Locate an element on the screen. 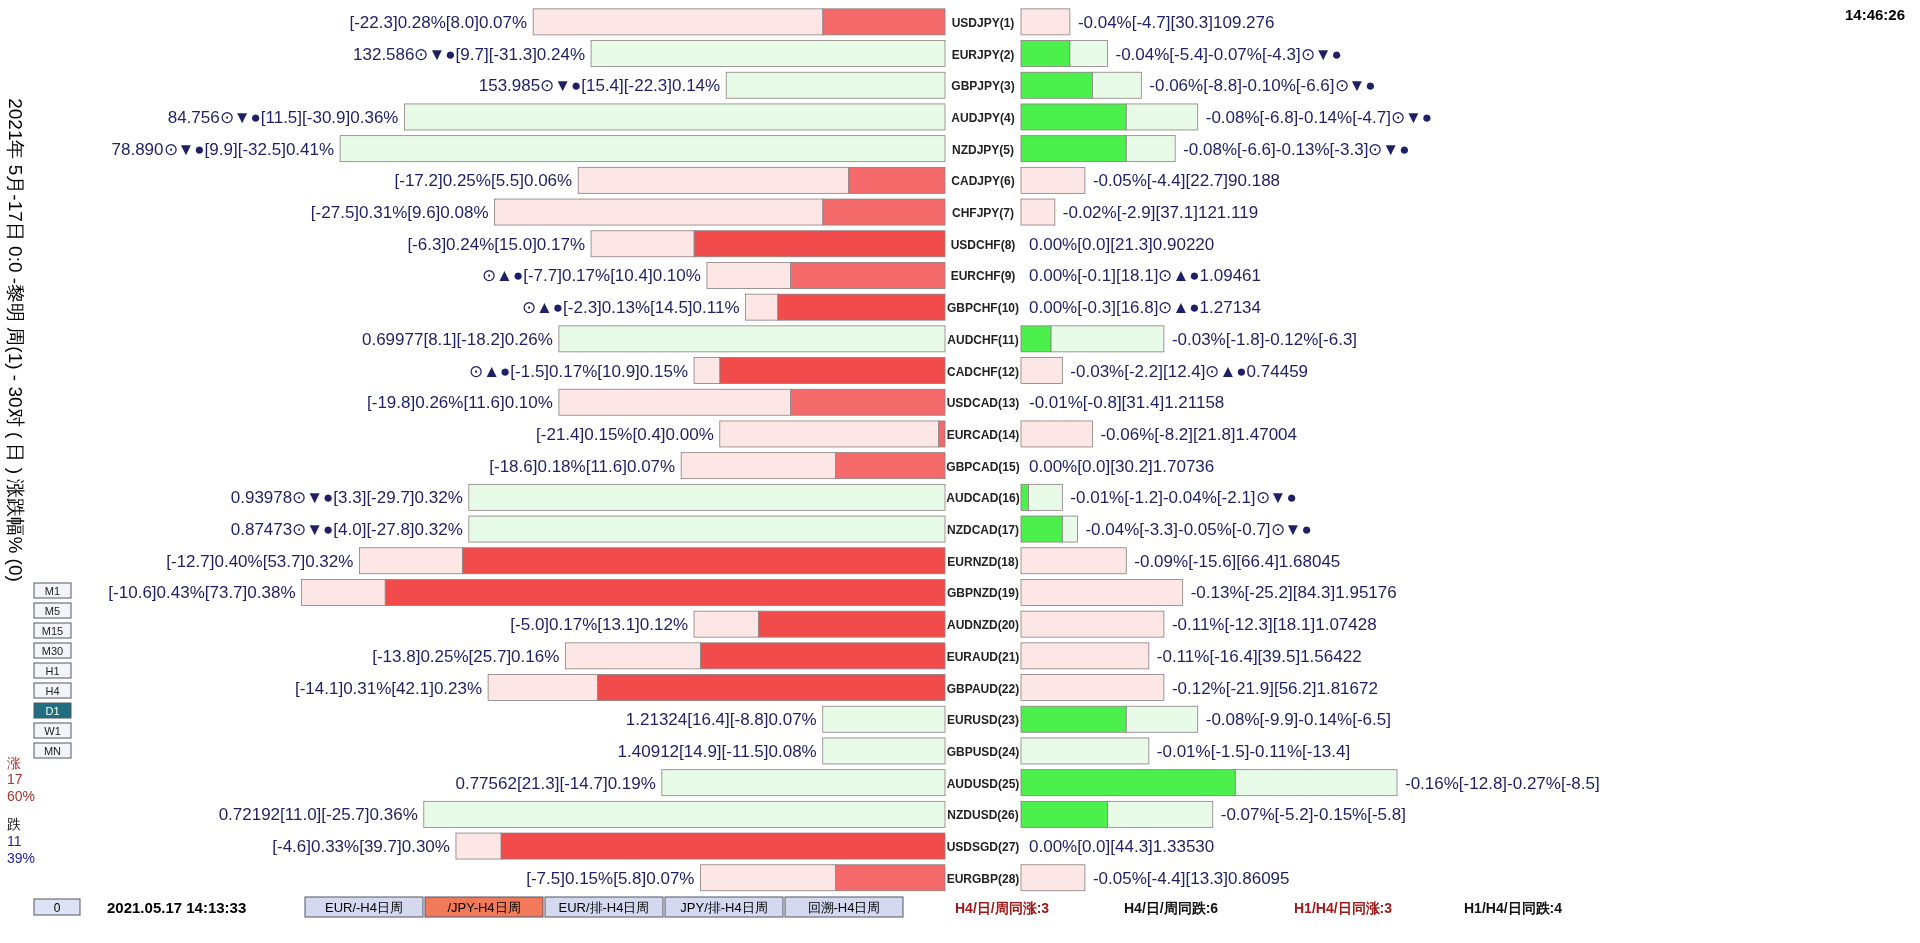 This screenshot has width=1920, height=943. annotation: 0.00%[0.0][21.3]0.90220 is located at coordinates (1122, 244).